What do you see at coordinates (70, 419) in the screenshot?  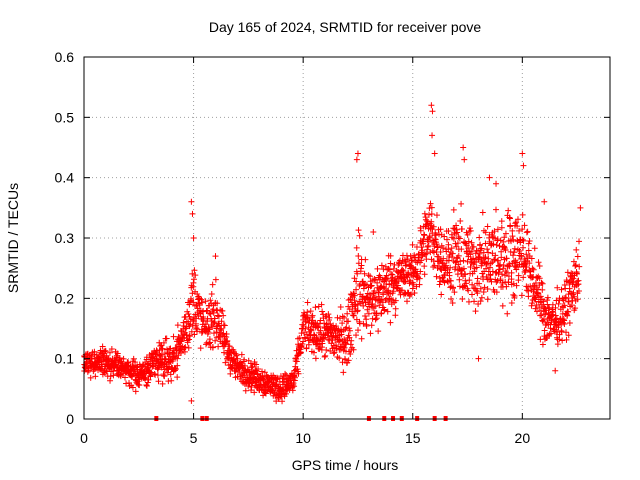 I see `y-tick-label: 0` at bounding box center [70, 419].